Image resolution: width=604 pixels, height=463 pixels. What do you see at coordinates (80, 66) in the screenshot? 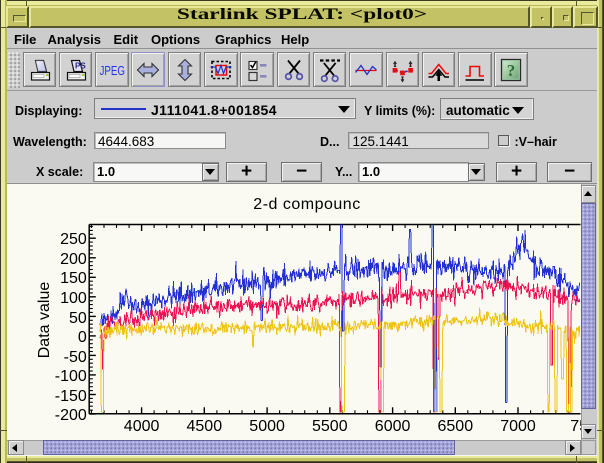
I see `svg-text: PS` at bounding box center [80, 66].